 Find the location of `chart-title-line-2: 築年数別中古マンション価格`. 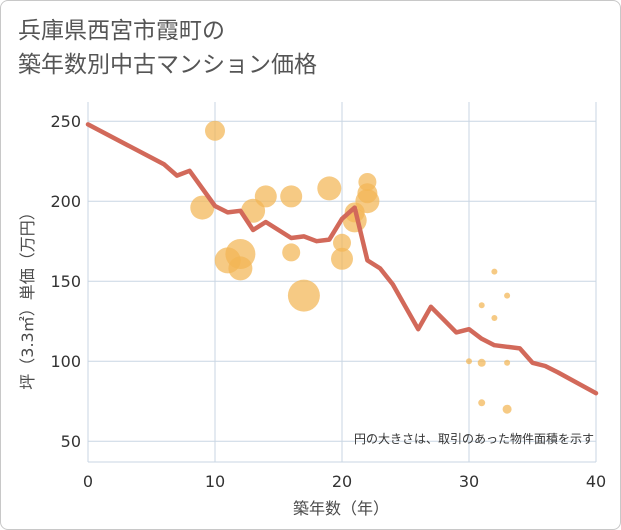

chart-title-line-2: 築年数別中古マンション価格 is located at coordinates (167, 65).